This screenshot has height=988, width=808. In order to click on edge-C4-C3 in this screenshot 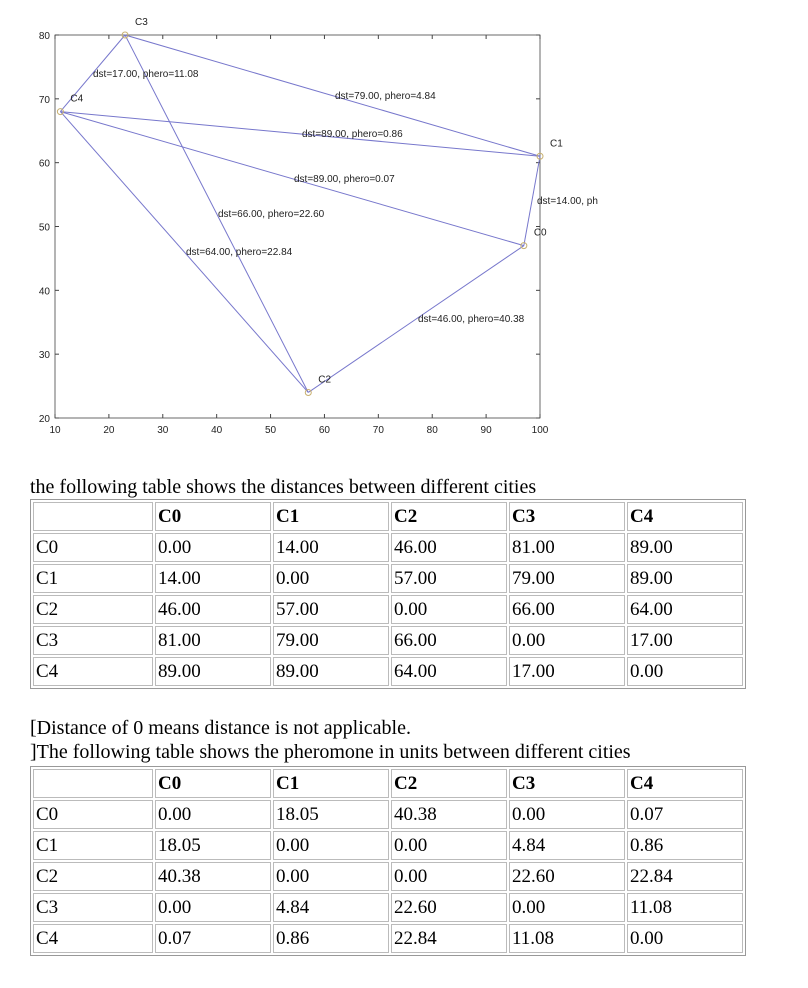, I will do `click(93, 73)`.